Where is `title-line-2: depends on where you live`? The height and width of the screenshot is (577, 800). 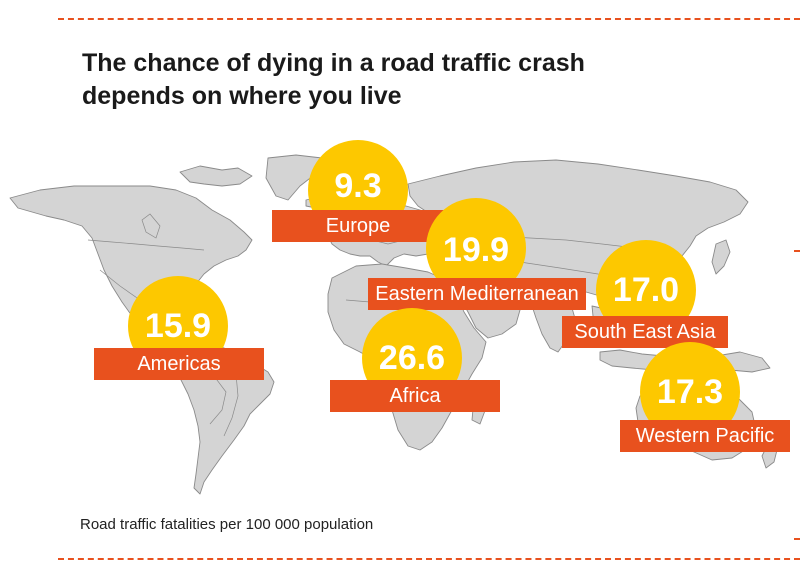 title-line-2: depends on where you live is located at coordinates (242, 96).